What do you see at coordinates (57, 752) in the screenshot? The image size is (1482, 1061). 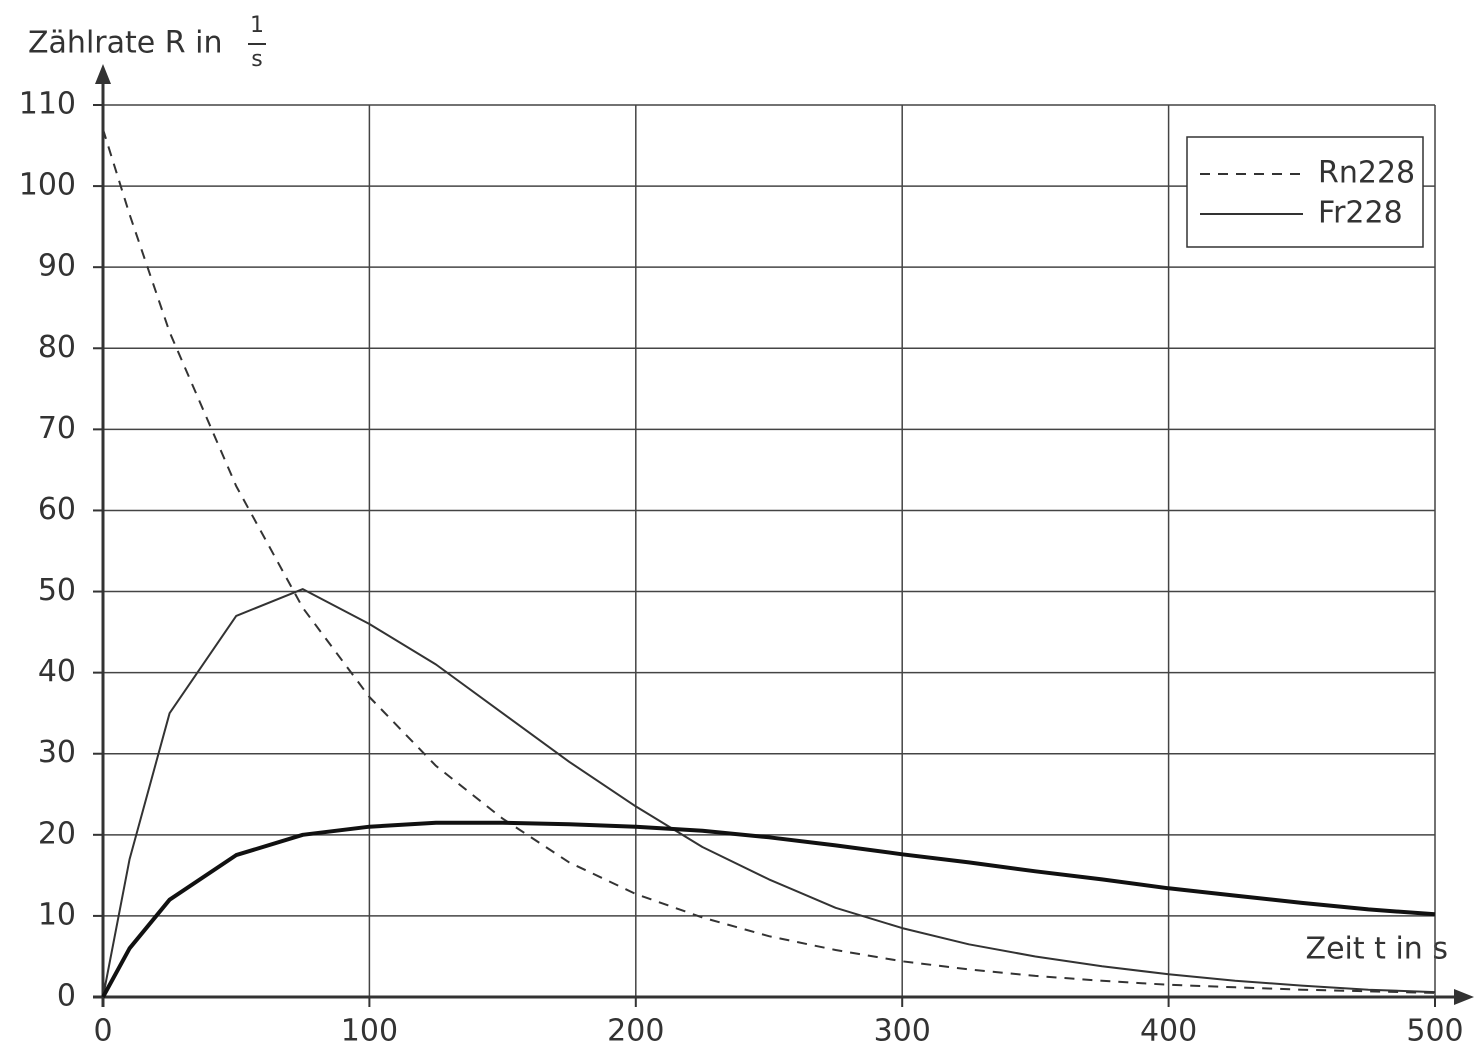 I see `y-tick-label: 30` at bounding box center [57, 752].